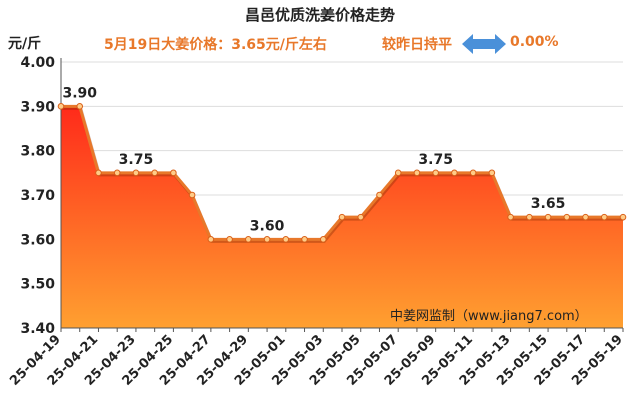 This screenshot has width=640, height=410. I want to click on y-tick-labels: 4.00 3.90 3.80 3.70 3.60 3.50 3.40, so click(37, 196).